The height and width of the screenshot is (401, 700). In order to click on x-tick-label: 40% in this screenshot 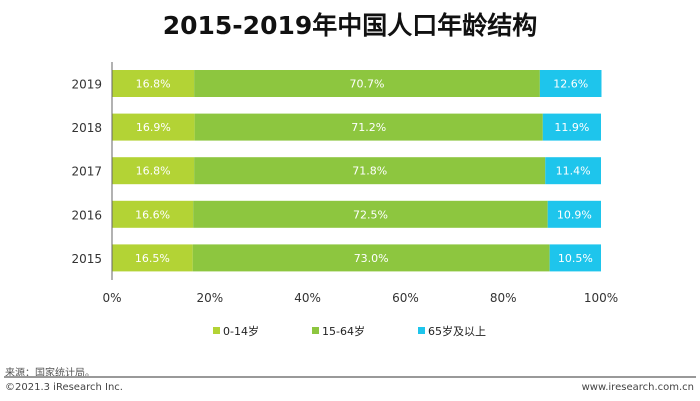, I will do `click(307, 298)`.